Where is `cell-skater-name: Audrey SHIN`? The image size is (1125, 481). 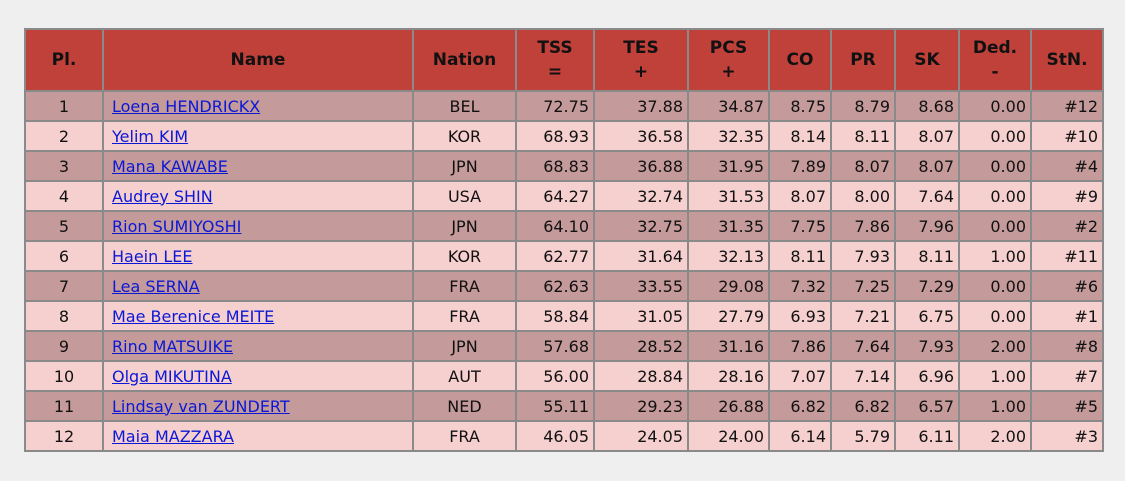 cell-skater-name: Audrey SHIN is located at coordinates (258, 196).